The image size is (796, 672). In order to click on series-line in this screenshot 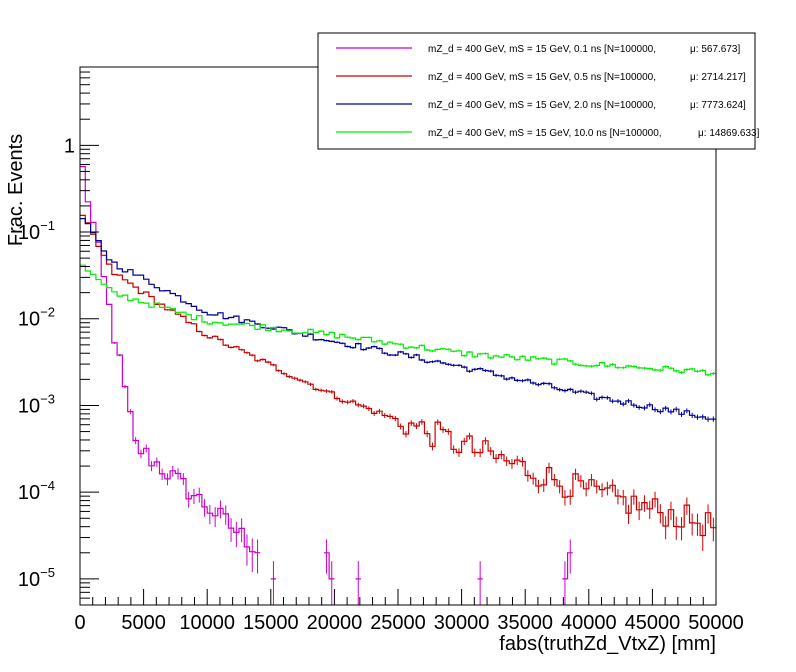, I will do `click(398, 320)`.